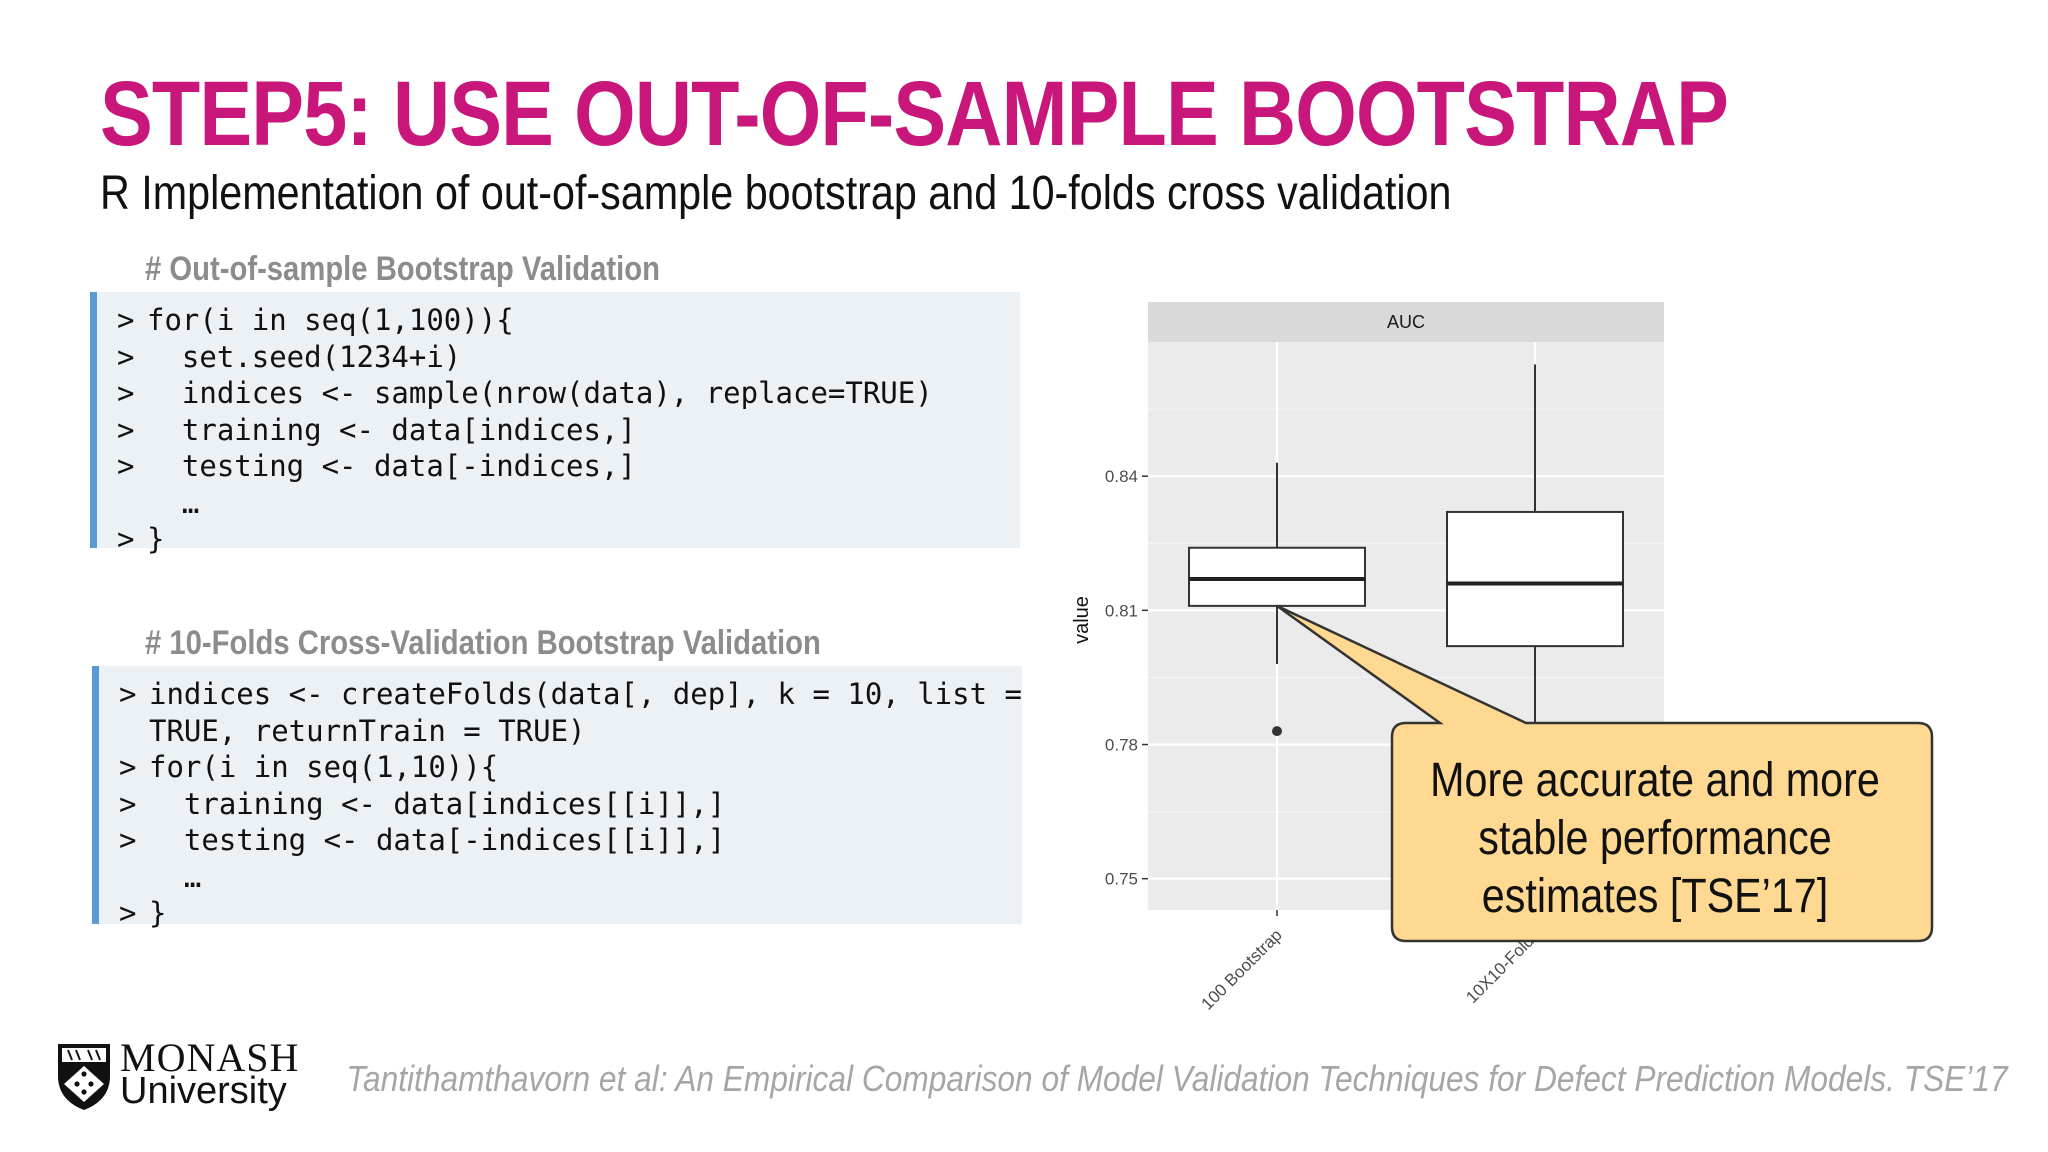 This screenshot has height=1152, width=2048. What do you see at coordinates (330, 320) in the screenshot?
I see `code-text: for(i in seq(1,100)){` at bounding box center [330, 320].